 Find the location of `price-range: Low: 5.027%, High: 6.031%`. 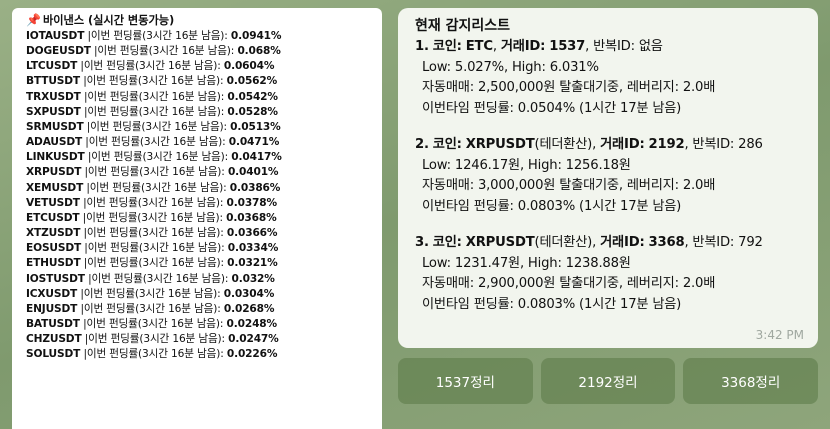

price-range: Low: 5.027%, High: 6.031% is located at coordinates (510, 67).